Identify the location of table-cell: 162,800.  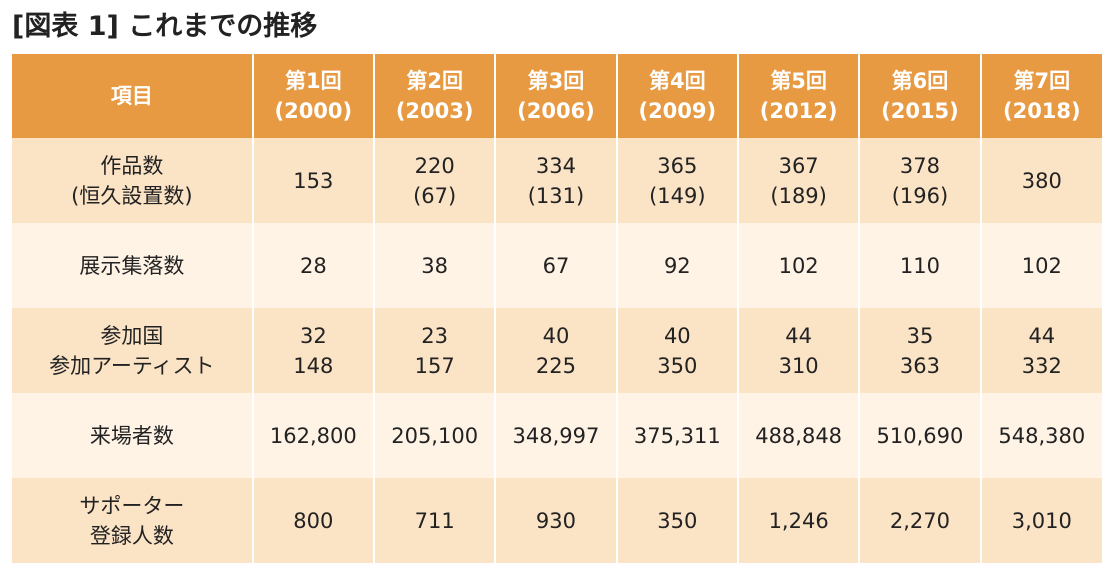
(313, 435).